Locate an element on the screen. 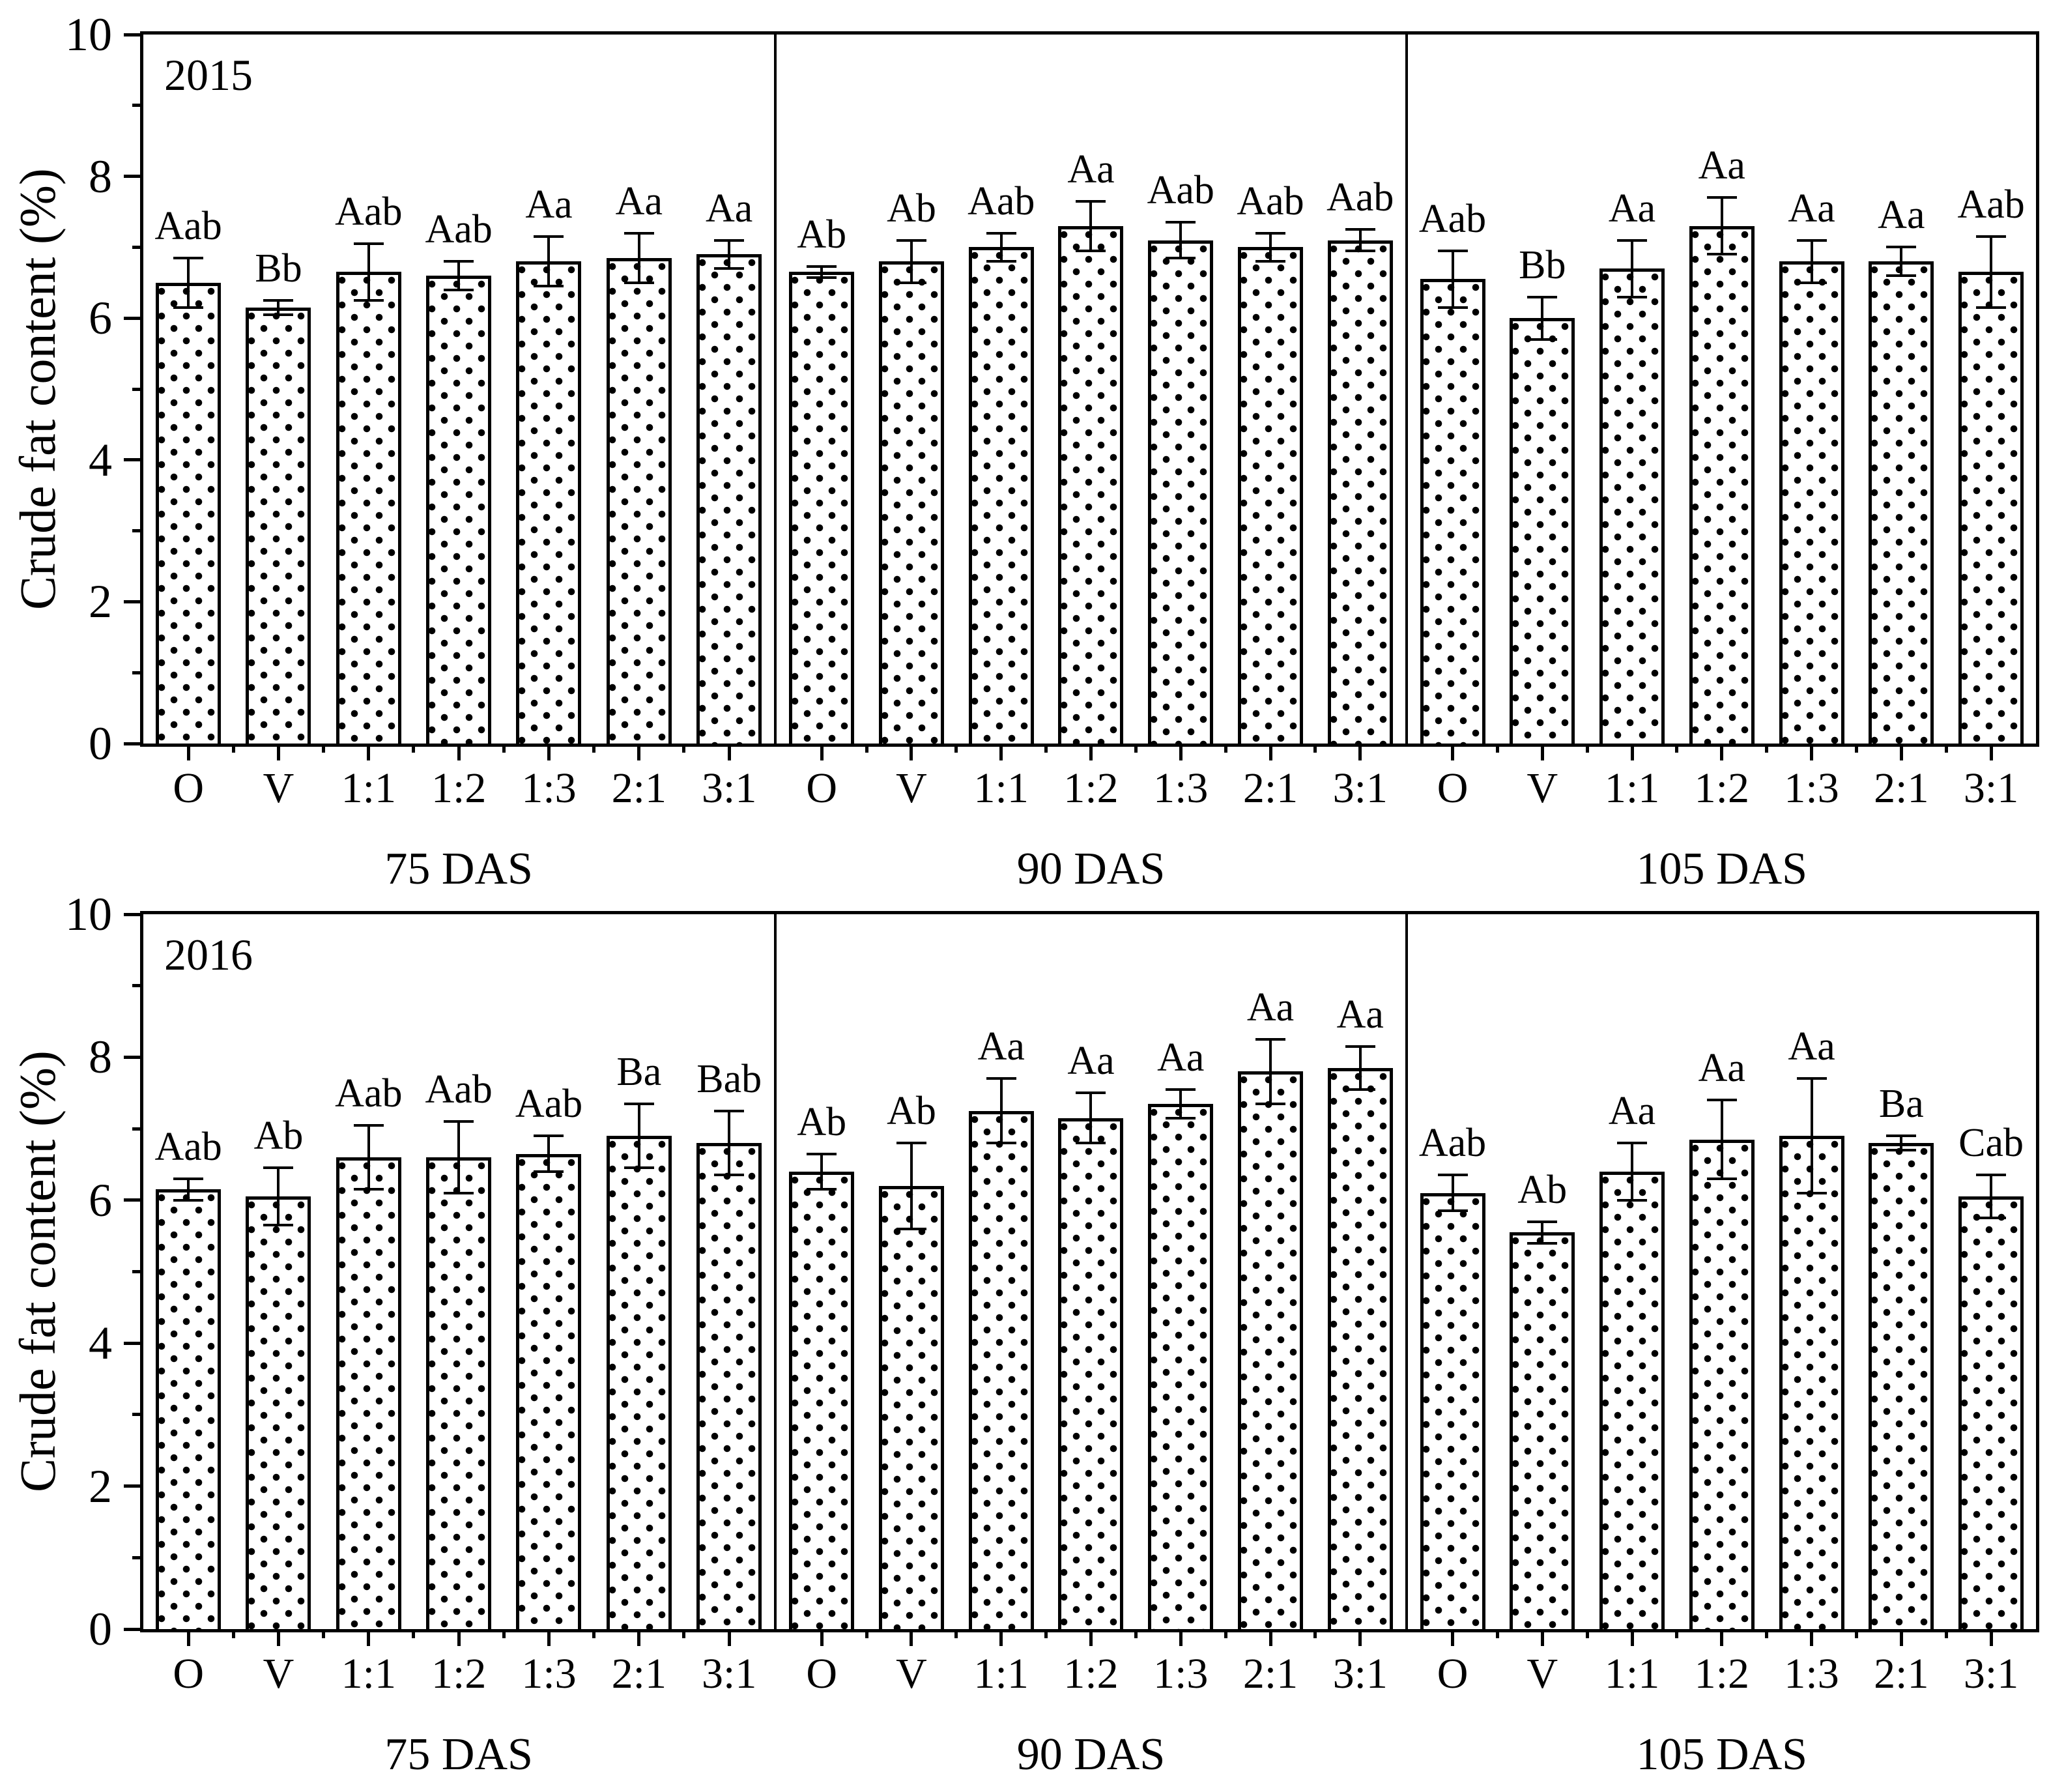 Image resolution: width=2064 pixels, height=1792 pixels. error-cap-top-2016-75-das-o is located at coordinates (189, 1178).